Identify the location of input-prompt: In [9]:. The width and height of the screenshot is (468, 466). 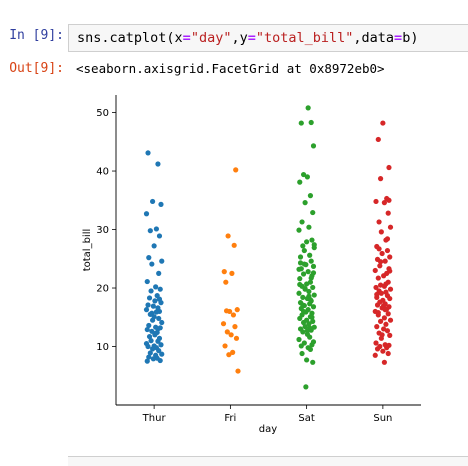
(36, 35).